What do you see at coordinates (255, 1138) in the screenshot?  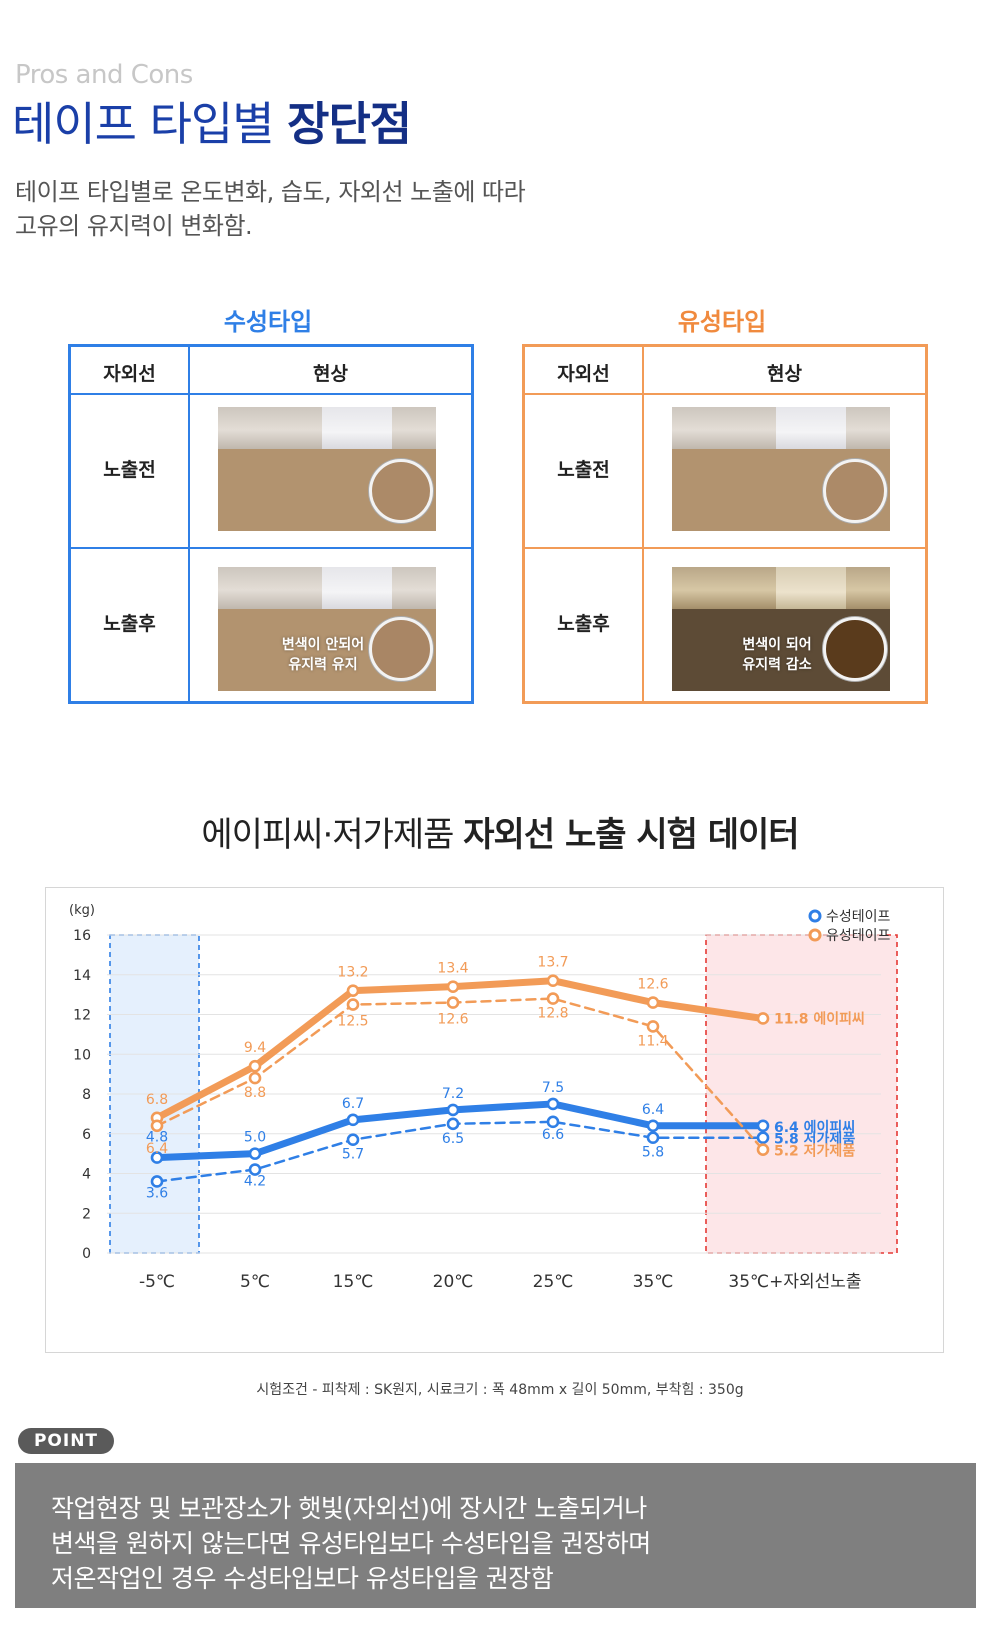 I see `data-label: 5.0` at bounding box center [255, 1138].